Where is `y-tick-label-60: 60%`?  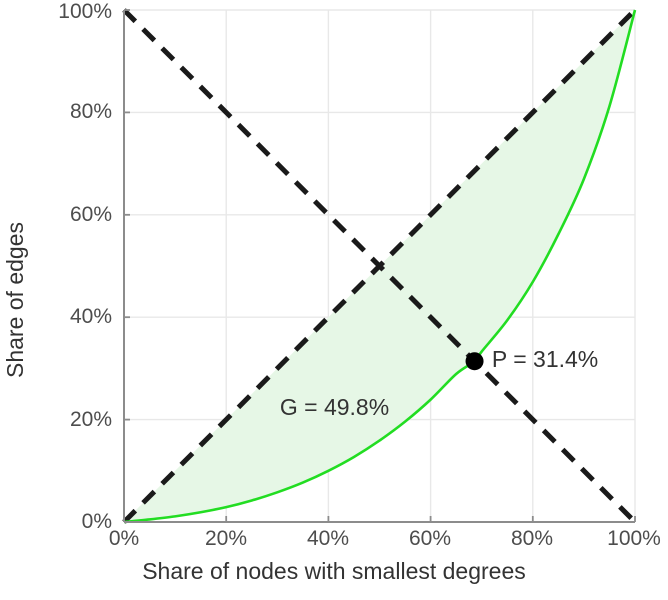
y-tick-label-60: 60% is located at coordinates (90, 214).